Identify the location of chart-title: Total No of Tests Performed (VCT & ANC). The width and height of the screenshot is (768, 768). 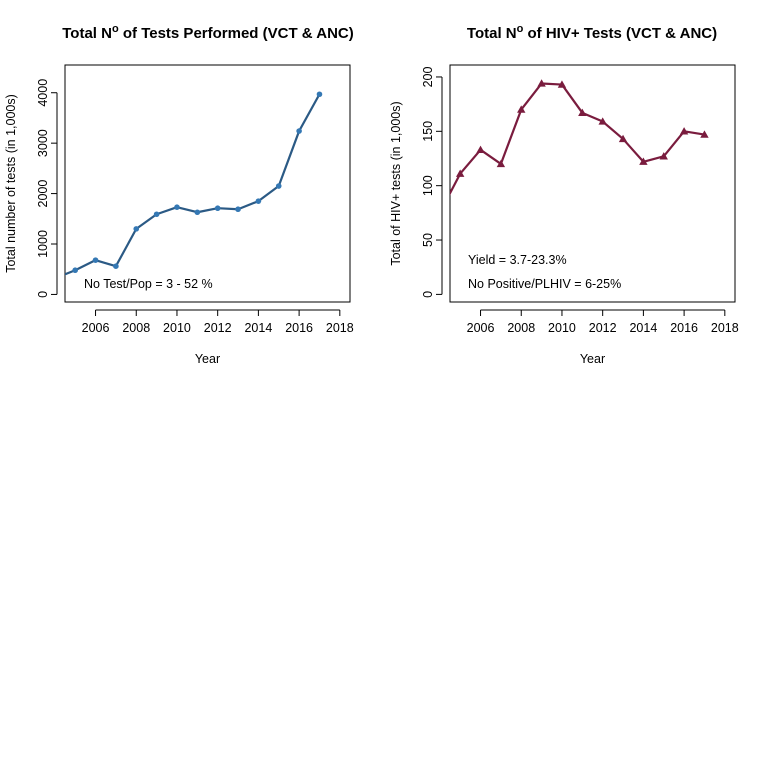
(207, 32).